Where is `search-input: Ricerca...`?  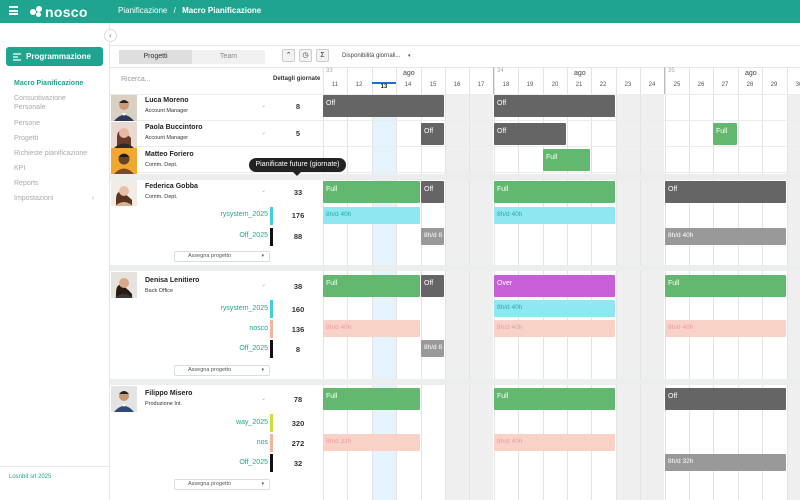 search-input: Ricerca... is located at coordinates (136, 79).